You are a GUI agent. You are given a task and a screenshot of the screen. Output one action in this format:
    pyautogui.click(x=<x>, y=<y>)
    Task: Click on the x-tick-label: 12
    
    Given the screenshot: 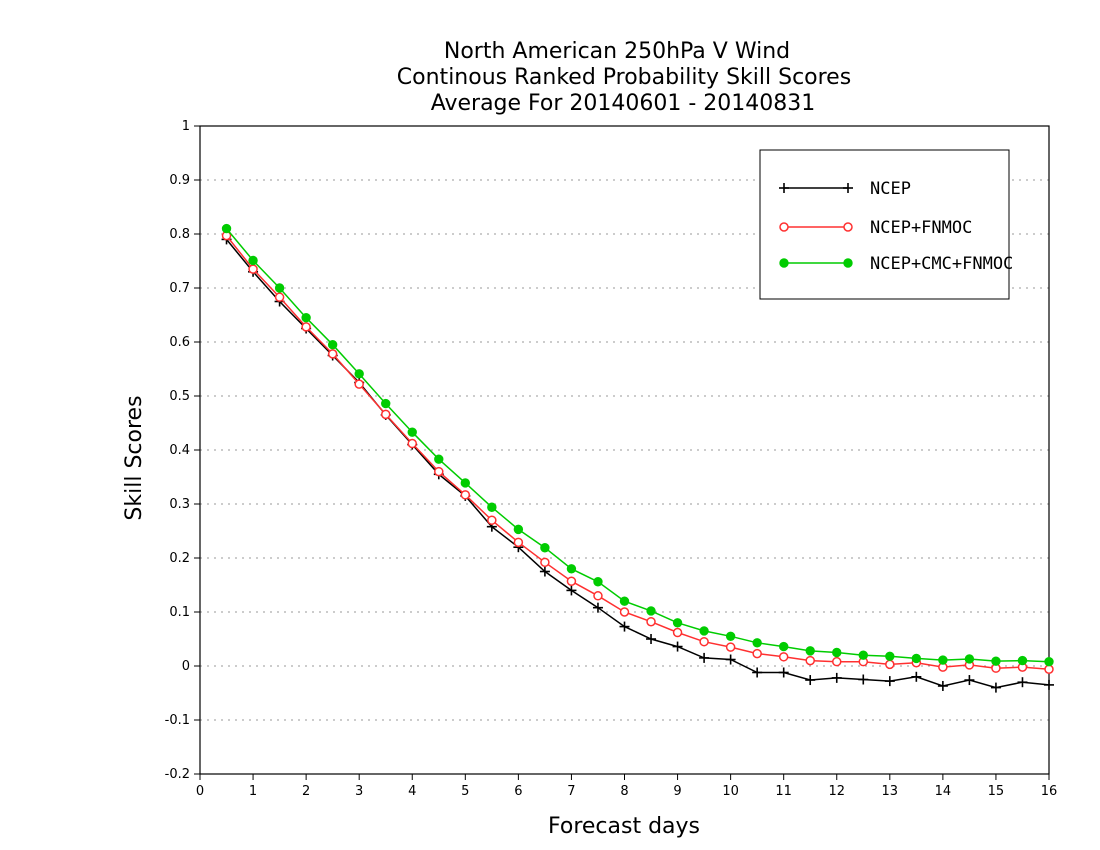 What is the action you would take?
    pyautogui.click(x=836, y=791)
    